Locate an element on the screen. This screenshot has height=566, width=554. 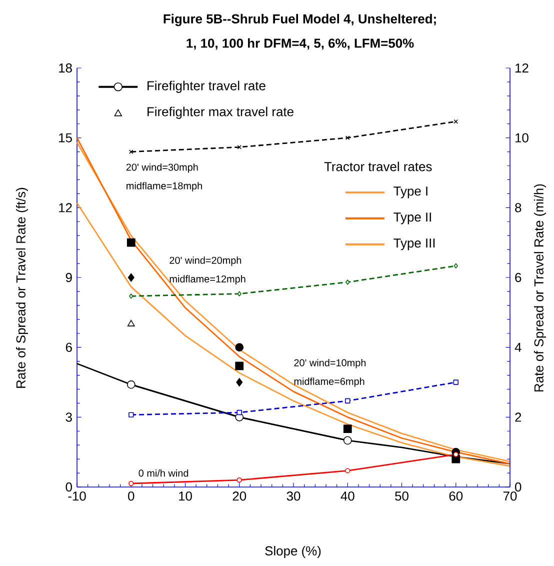
chart-title: Figure 5B--Shrub Fuel Model 4, Unsheltered; is located at coordinates (300, 20).